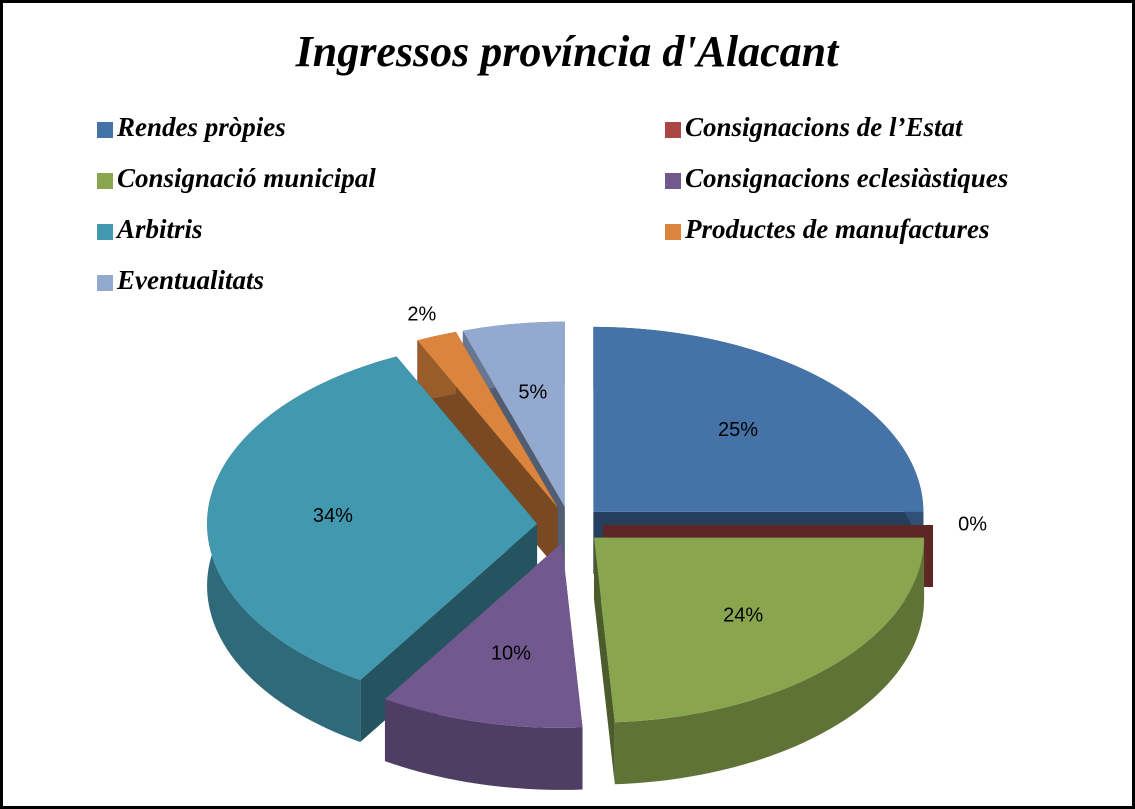 This screenshot has width=1135, height=809. Describe the element at coordinates (159, 229) in the screenshot. I see `legend-label: Arbitris` at that location.